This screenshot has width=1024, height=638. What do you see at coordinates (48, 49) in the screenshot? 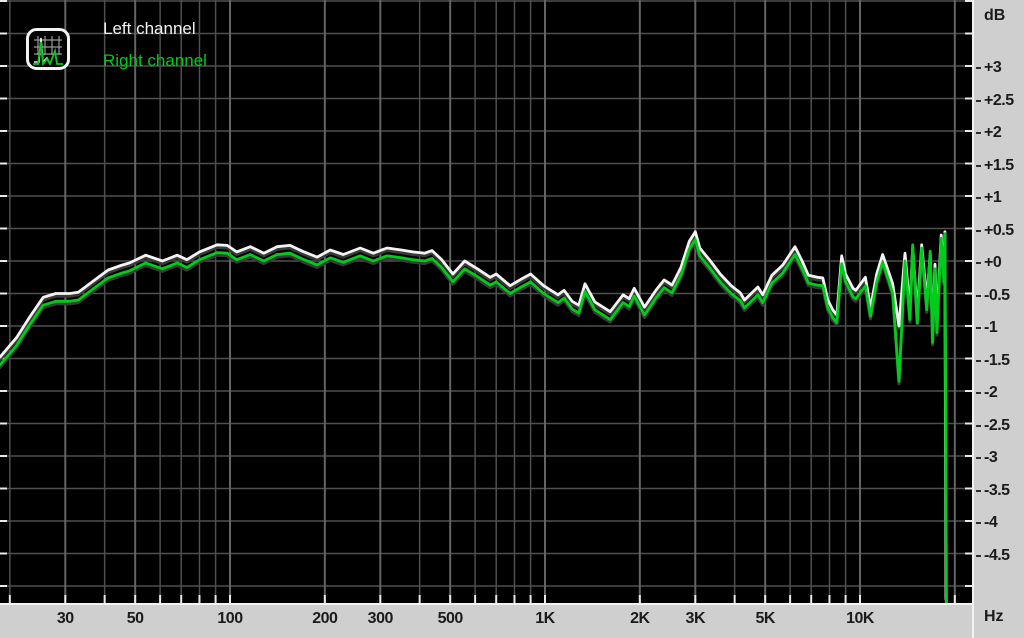
I see `spectrum-icon` at bounding box center [48, 49].